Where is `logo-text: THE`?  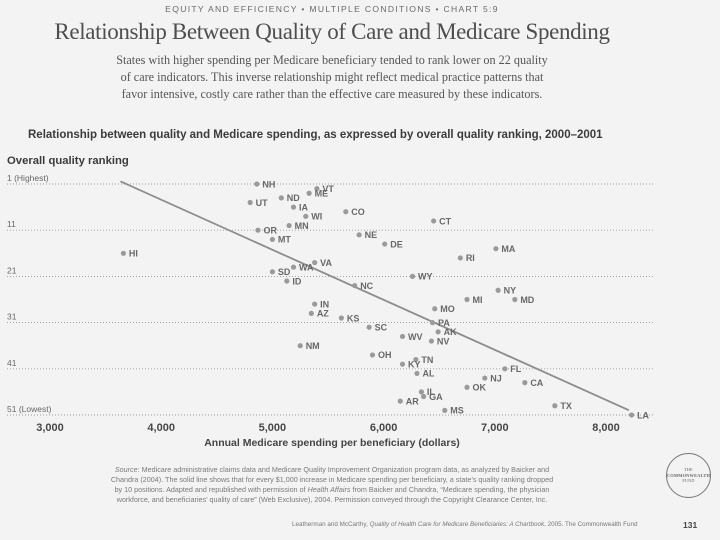
logo-text: THE is located at coordinates (688, 470).